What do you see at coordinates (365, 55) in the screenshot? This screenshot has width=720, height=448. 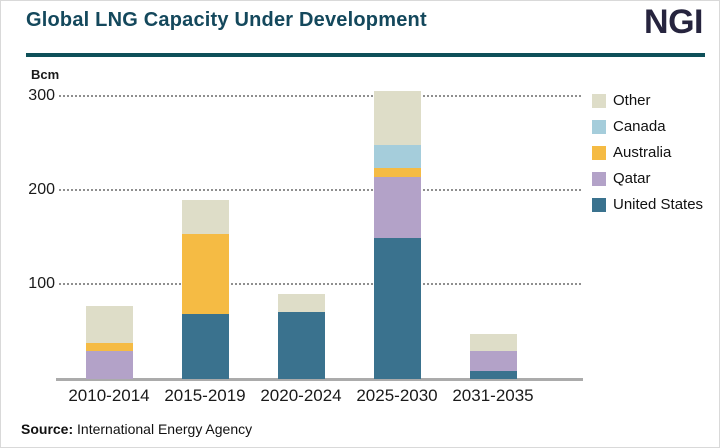 I see `divider-rule` at bounding box center [365, 55].